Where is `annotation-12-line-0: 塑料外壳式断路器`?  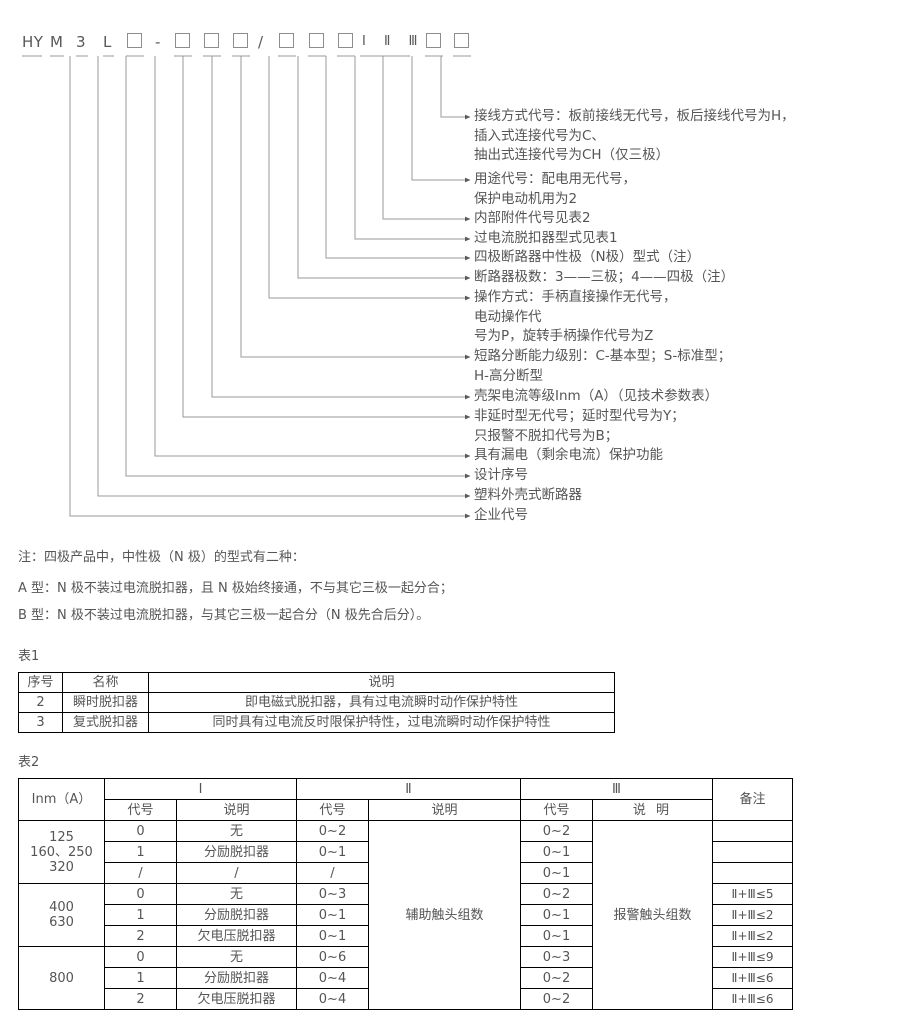
annotation-12-line-0: 塑料外壳式断路器 is located at coordinates (528, 495).